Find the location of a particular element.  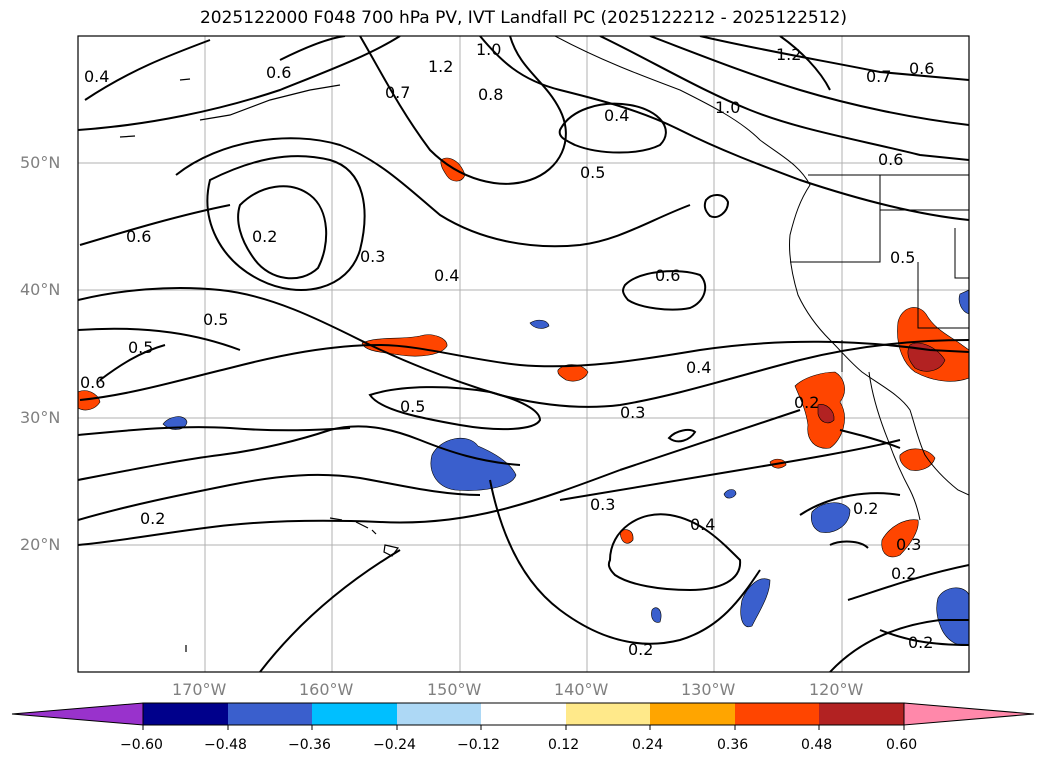

colorbar is located at coordinates (523, 716).